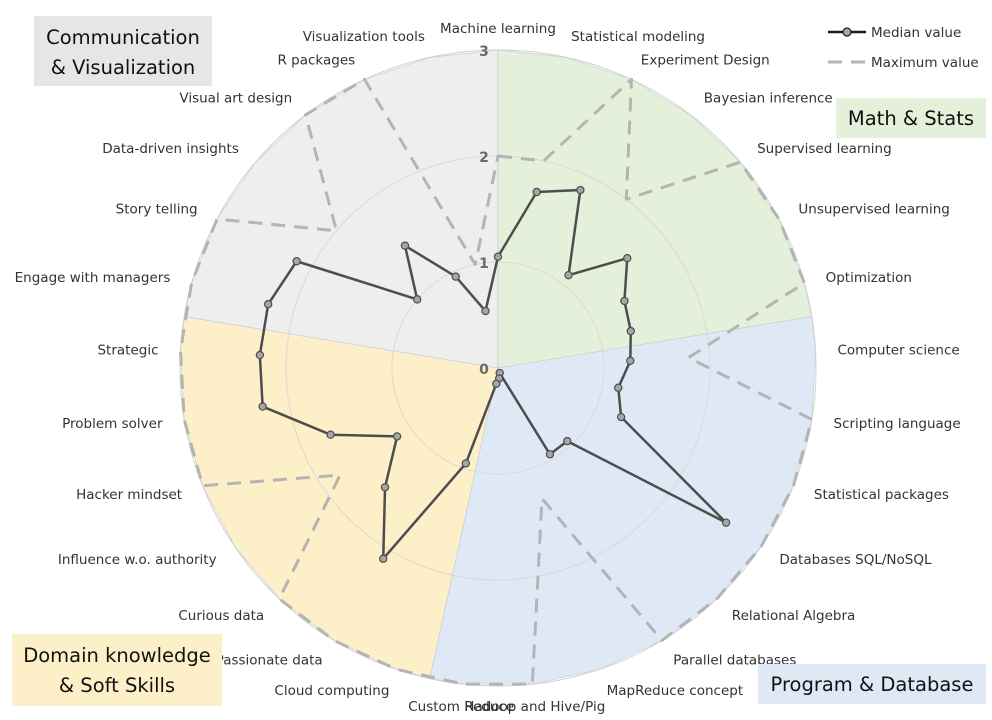 This screenshot has height=720, width=992. I want to click on median-point-passionate-data, so click(383, 558).